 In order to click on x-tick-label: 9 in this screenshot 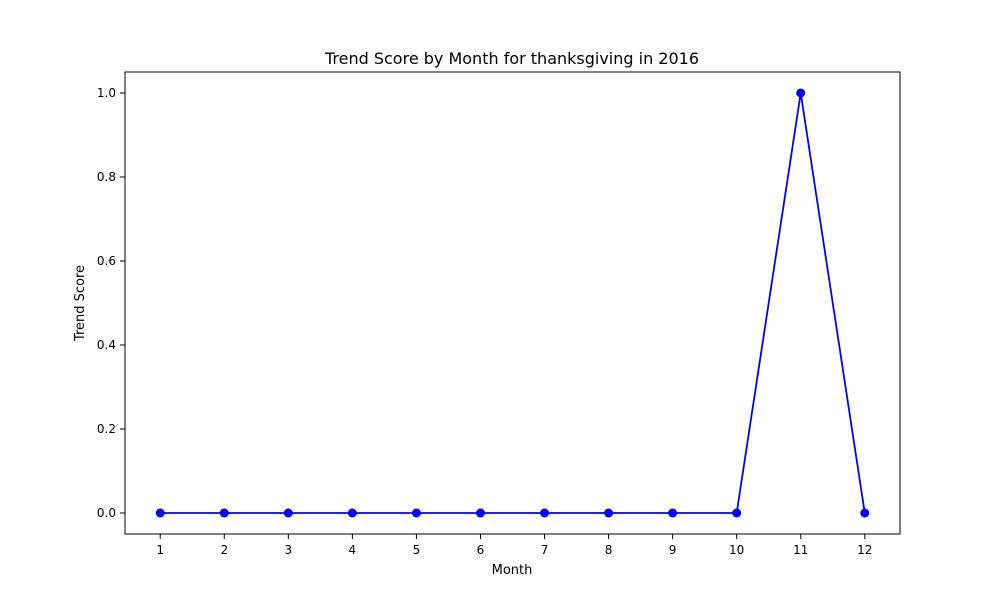, I will do `click(673, 550)`.